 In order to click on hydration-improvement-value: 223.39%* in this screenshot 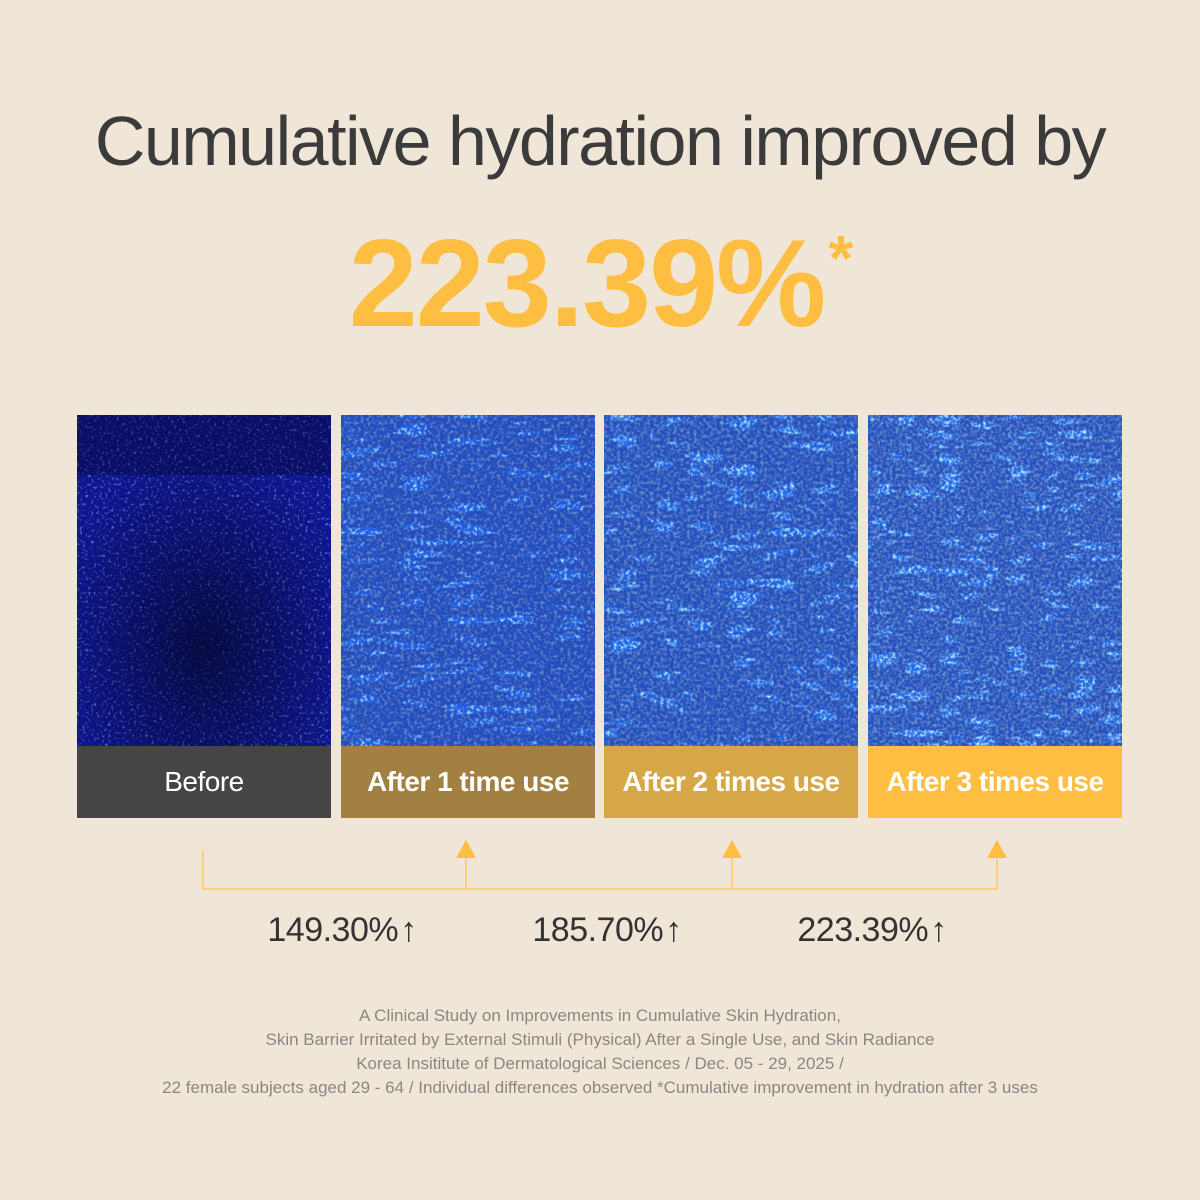, I will do `click(600, 284)`.